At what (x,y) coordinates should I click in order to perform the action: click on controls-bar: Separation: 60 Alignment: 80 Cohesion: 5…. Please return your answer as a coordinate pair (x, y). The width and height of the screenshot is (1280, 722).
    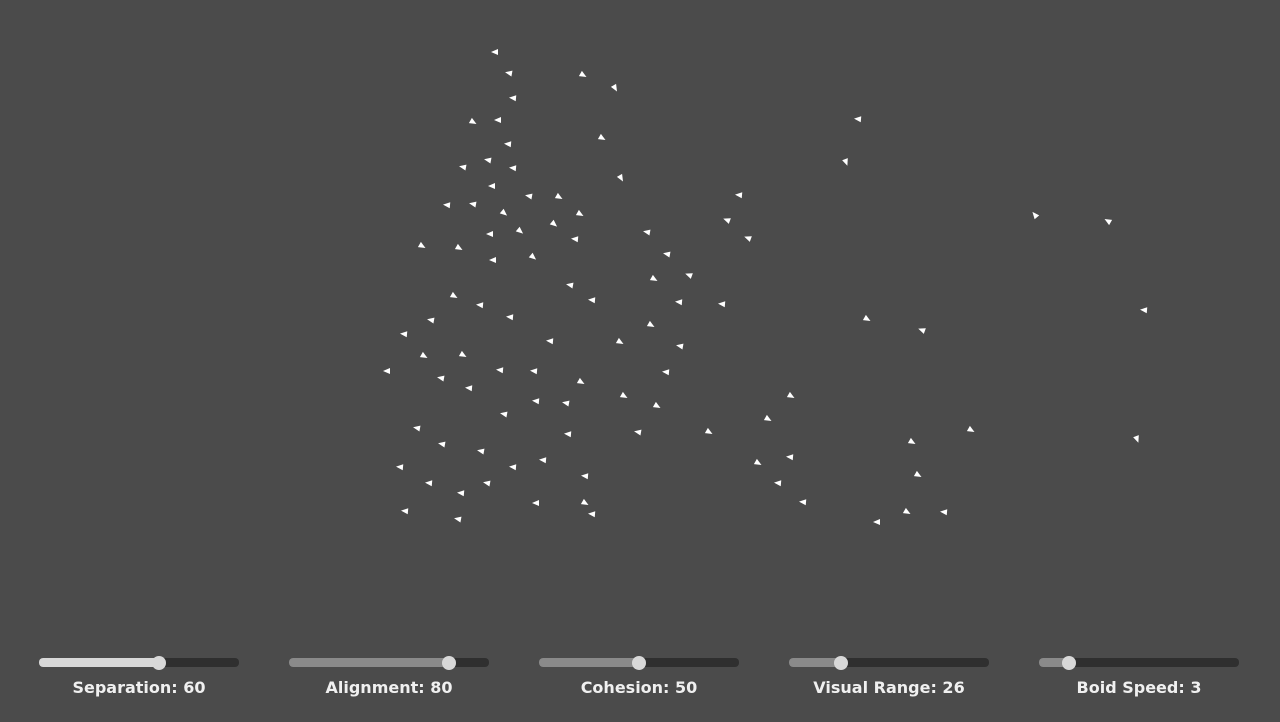
    Looking at the image, I should click on (640, 680).